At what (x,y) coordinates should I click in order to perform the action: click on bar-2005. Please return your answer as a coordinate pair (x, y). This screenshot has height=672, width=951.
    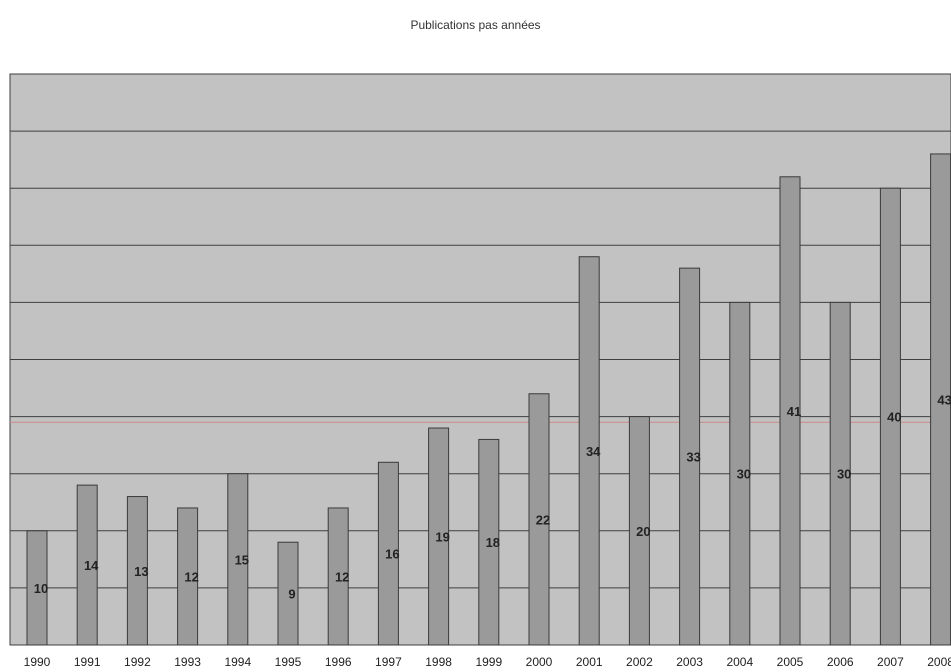
    Looking at the image, I should click on (790, 411).